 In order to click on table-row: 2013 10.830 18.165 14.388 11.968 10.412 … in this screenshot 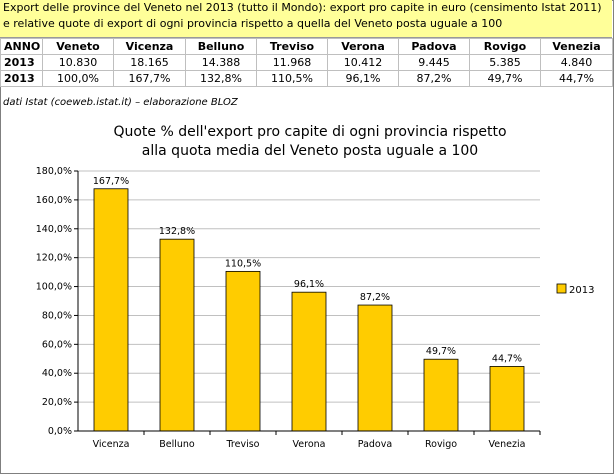, I will do `click(306, 62)`.